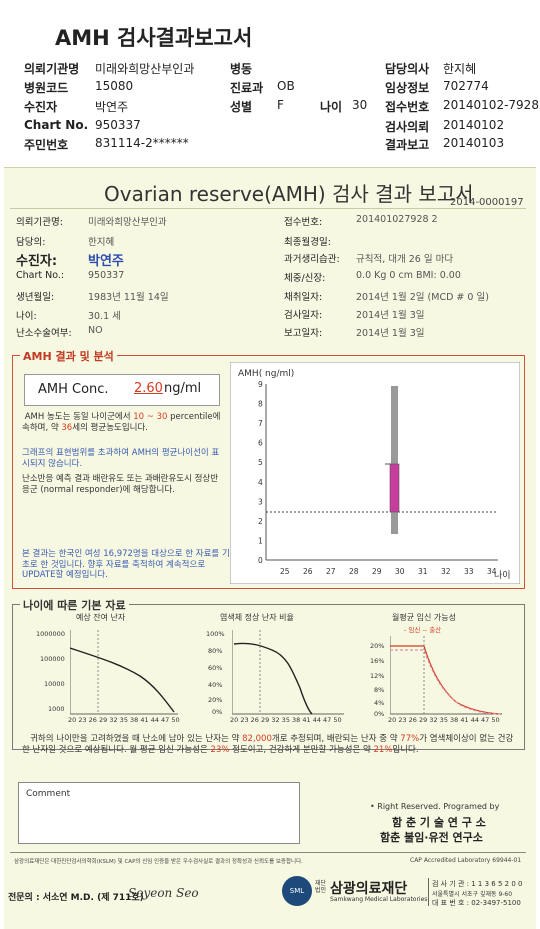 This screenshot has height=929, width=540. I want to click on info-label-receipt: 접수번호:, so click(303, 222).